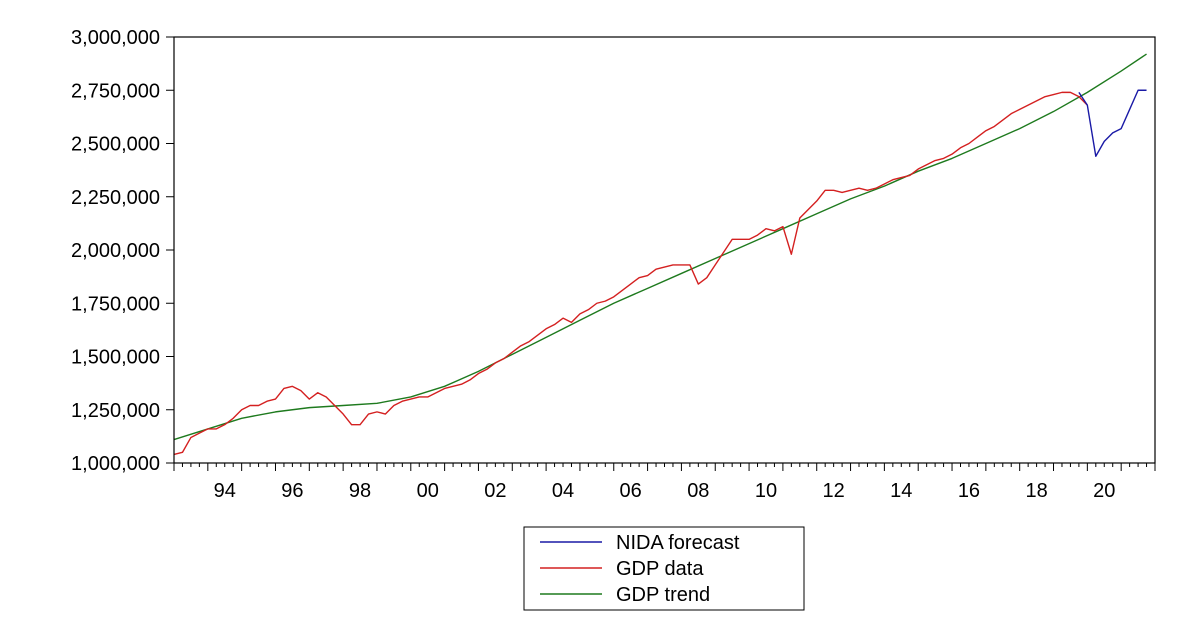  I want to click on y-tick-label: 1,500,000, so click(115, 358).